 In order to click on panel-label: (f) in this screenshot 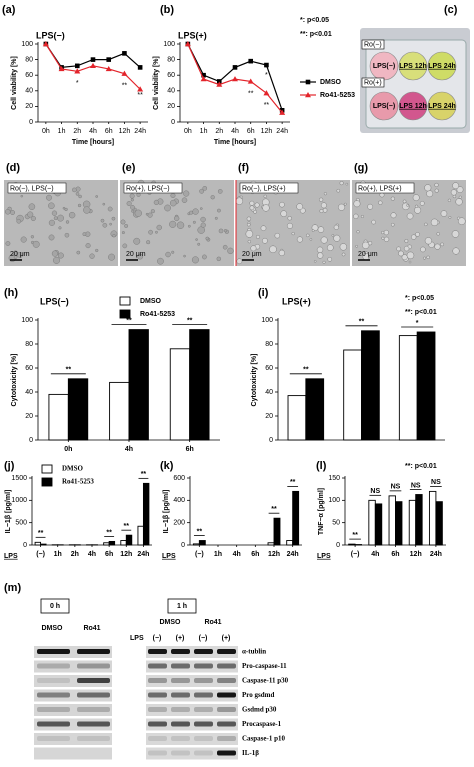, I will do `click(243, 168)`.